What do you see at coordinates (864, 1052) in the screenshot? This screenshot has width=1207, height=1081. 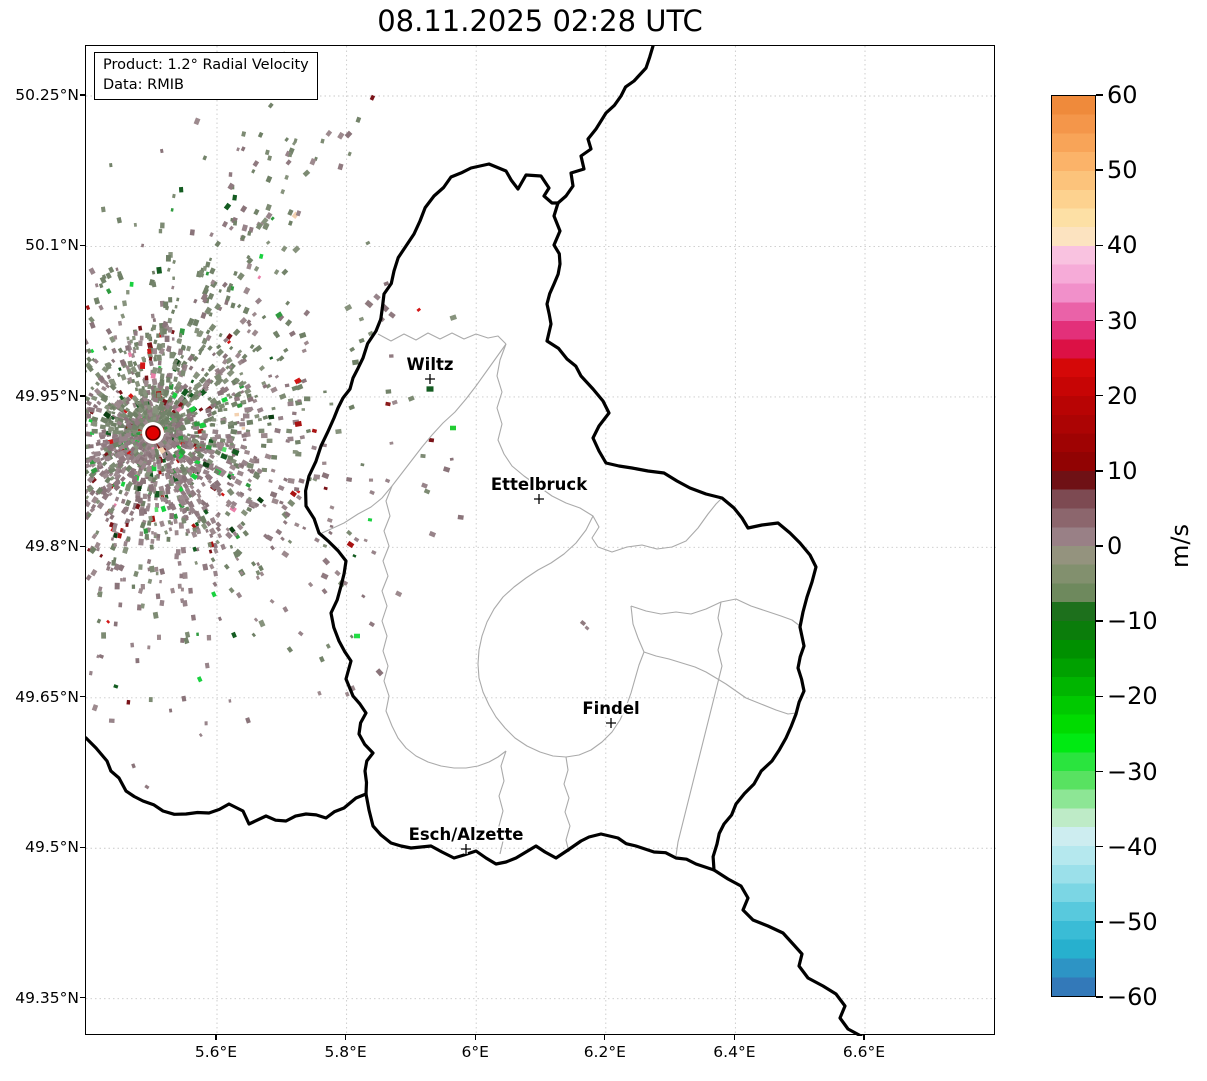 I see `lon-tick-label: 6.6°E` at bounding box center [864, 1052].